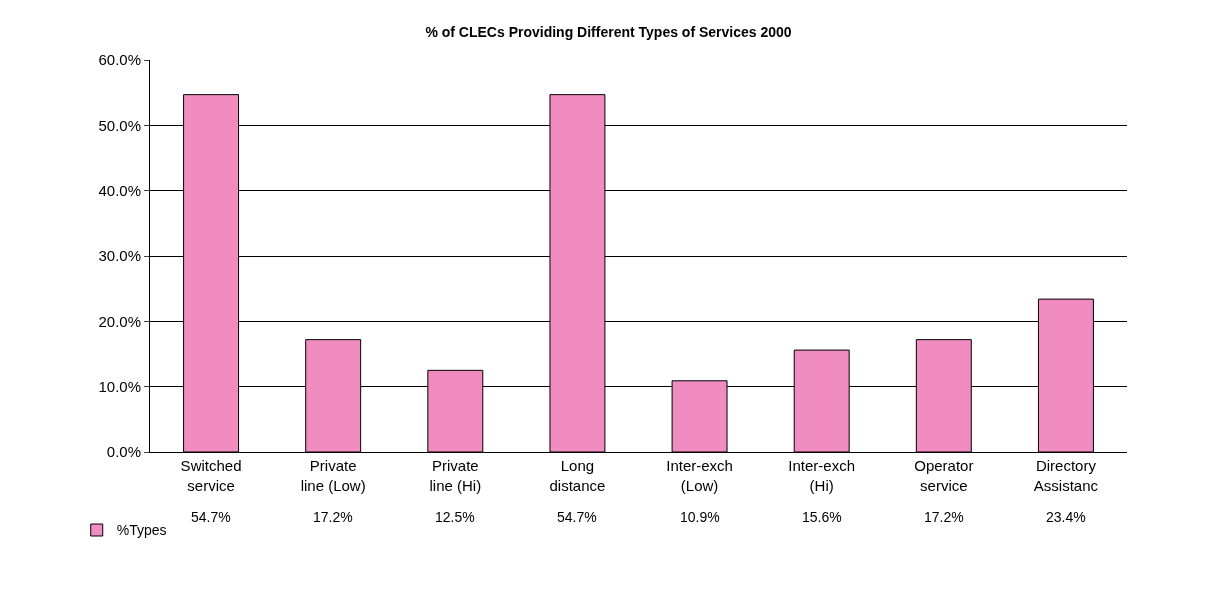 The width and height of the screenshot is (1217, 597). I want to click on x-tick-label: Private line (Hi), so click(455, 475).